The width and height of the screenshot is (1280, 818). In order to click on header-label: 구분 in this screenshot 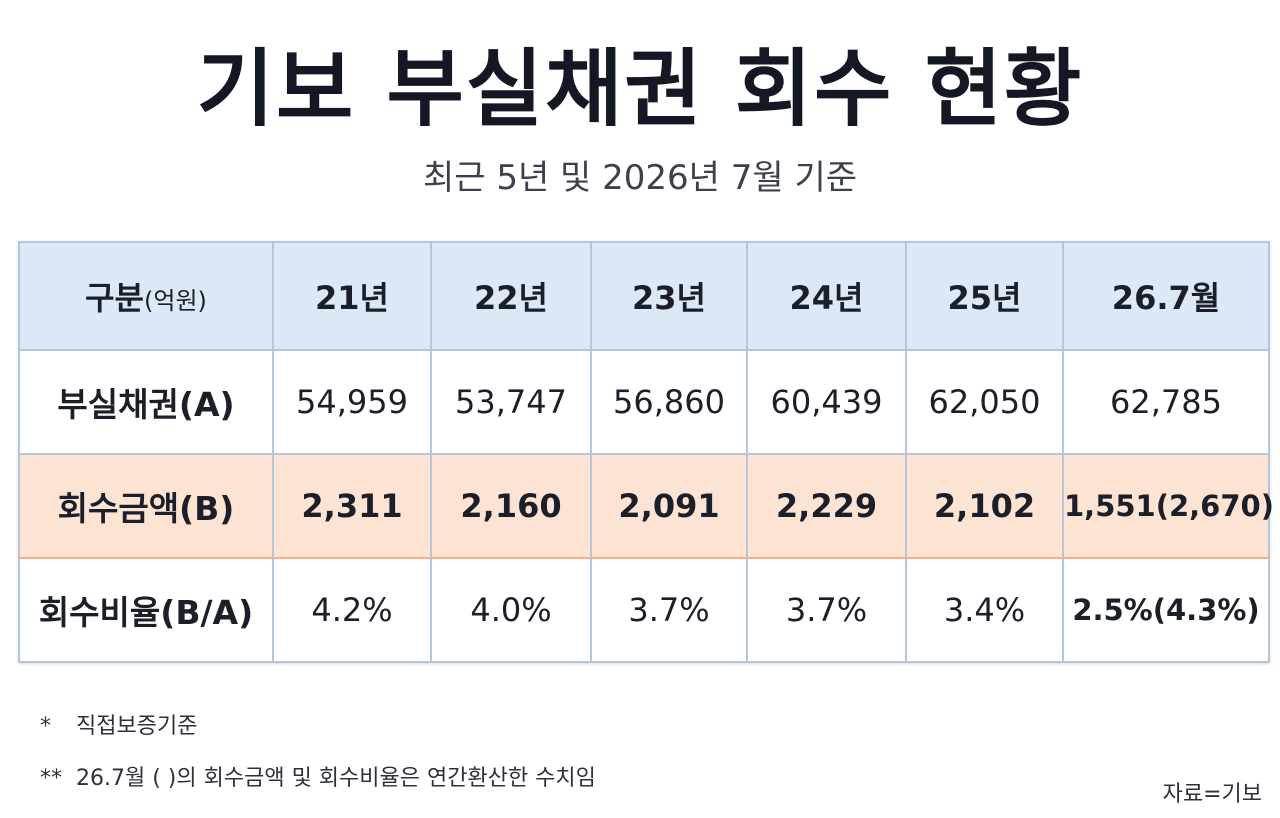, I will do `click(114, 298)`.